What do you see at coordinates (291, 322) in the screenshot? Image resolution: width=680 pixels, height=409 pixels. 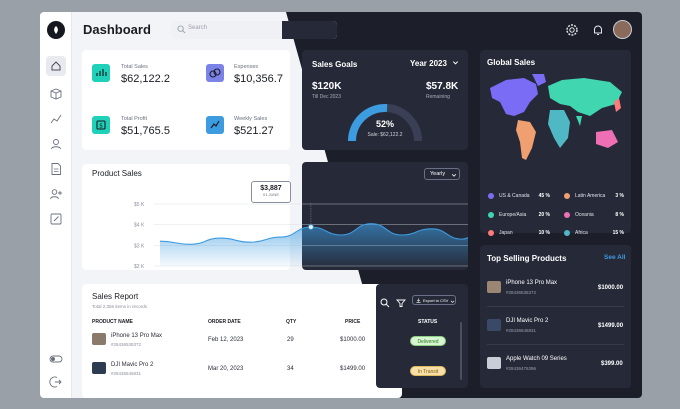 I see `column-header: QTY` at bounding box center [291, 322].